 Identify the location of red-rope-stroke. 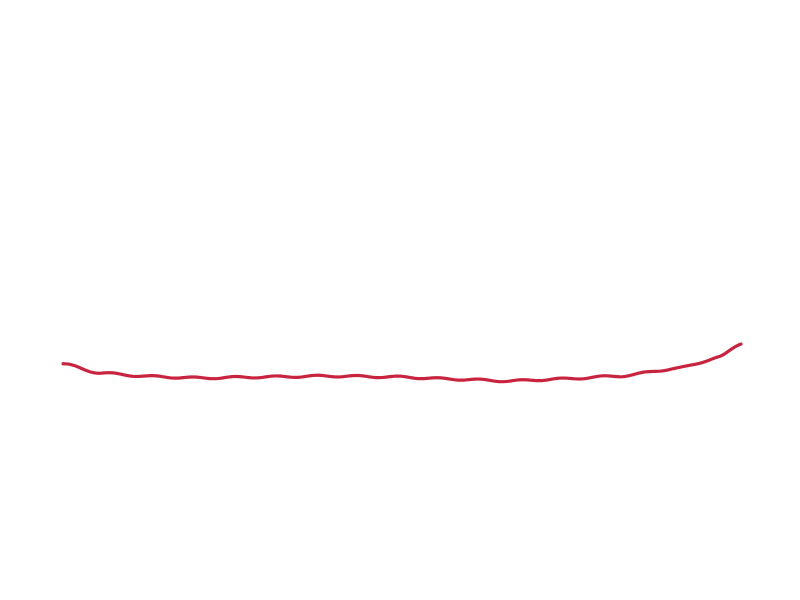
(402, 363).